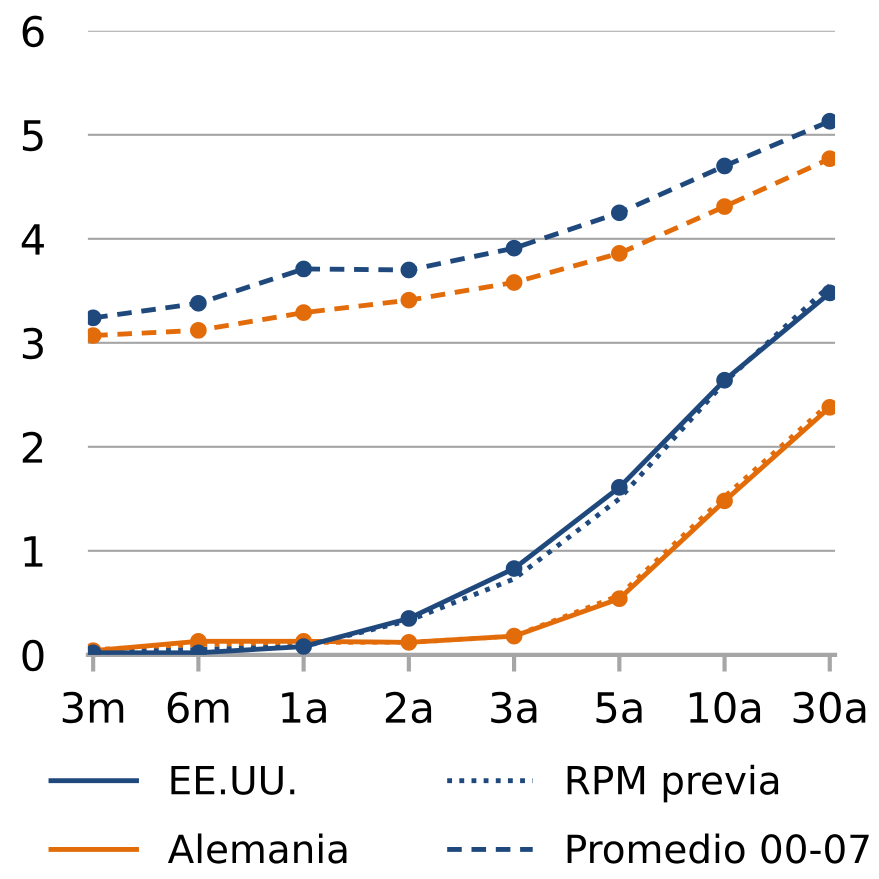 This screenshot has height=879, width=879. I want to click on x-tick-label: 5a, so click(619, 708).